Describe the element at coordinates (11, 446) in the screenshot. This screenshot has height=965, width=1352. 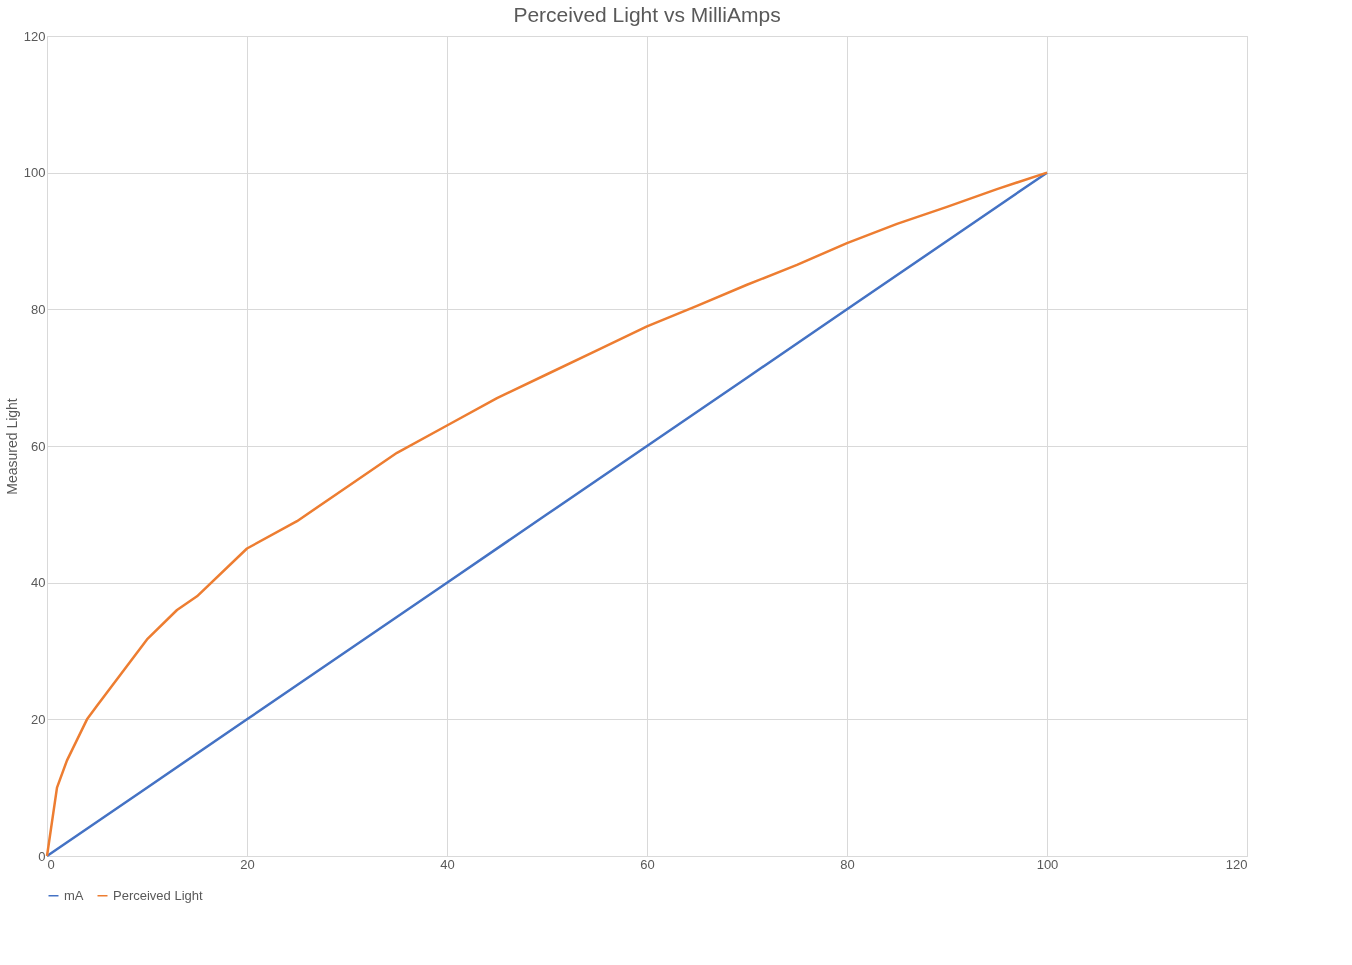
I see `y-axis-title: Measured Light` at that location.